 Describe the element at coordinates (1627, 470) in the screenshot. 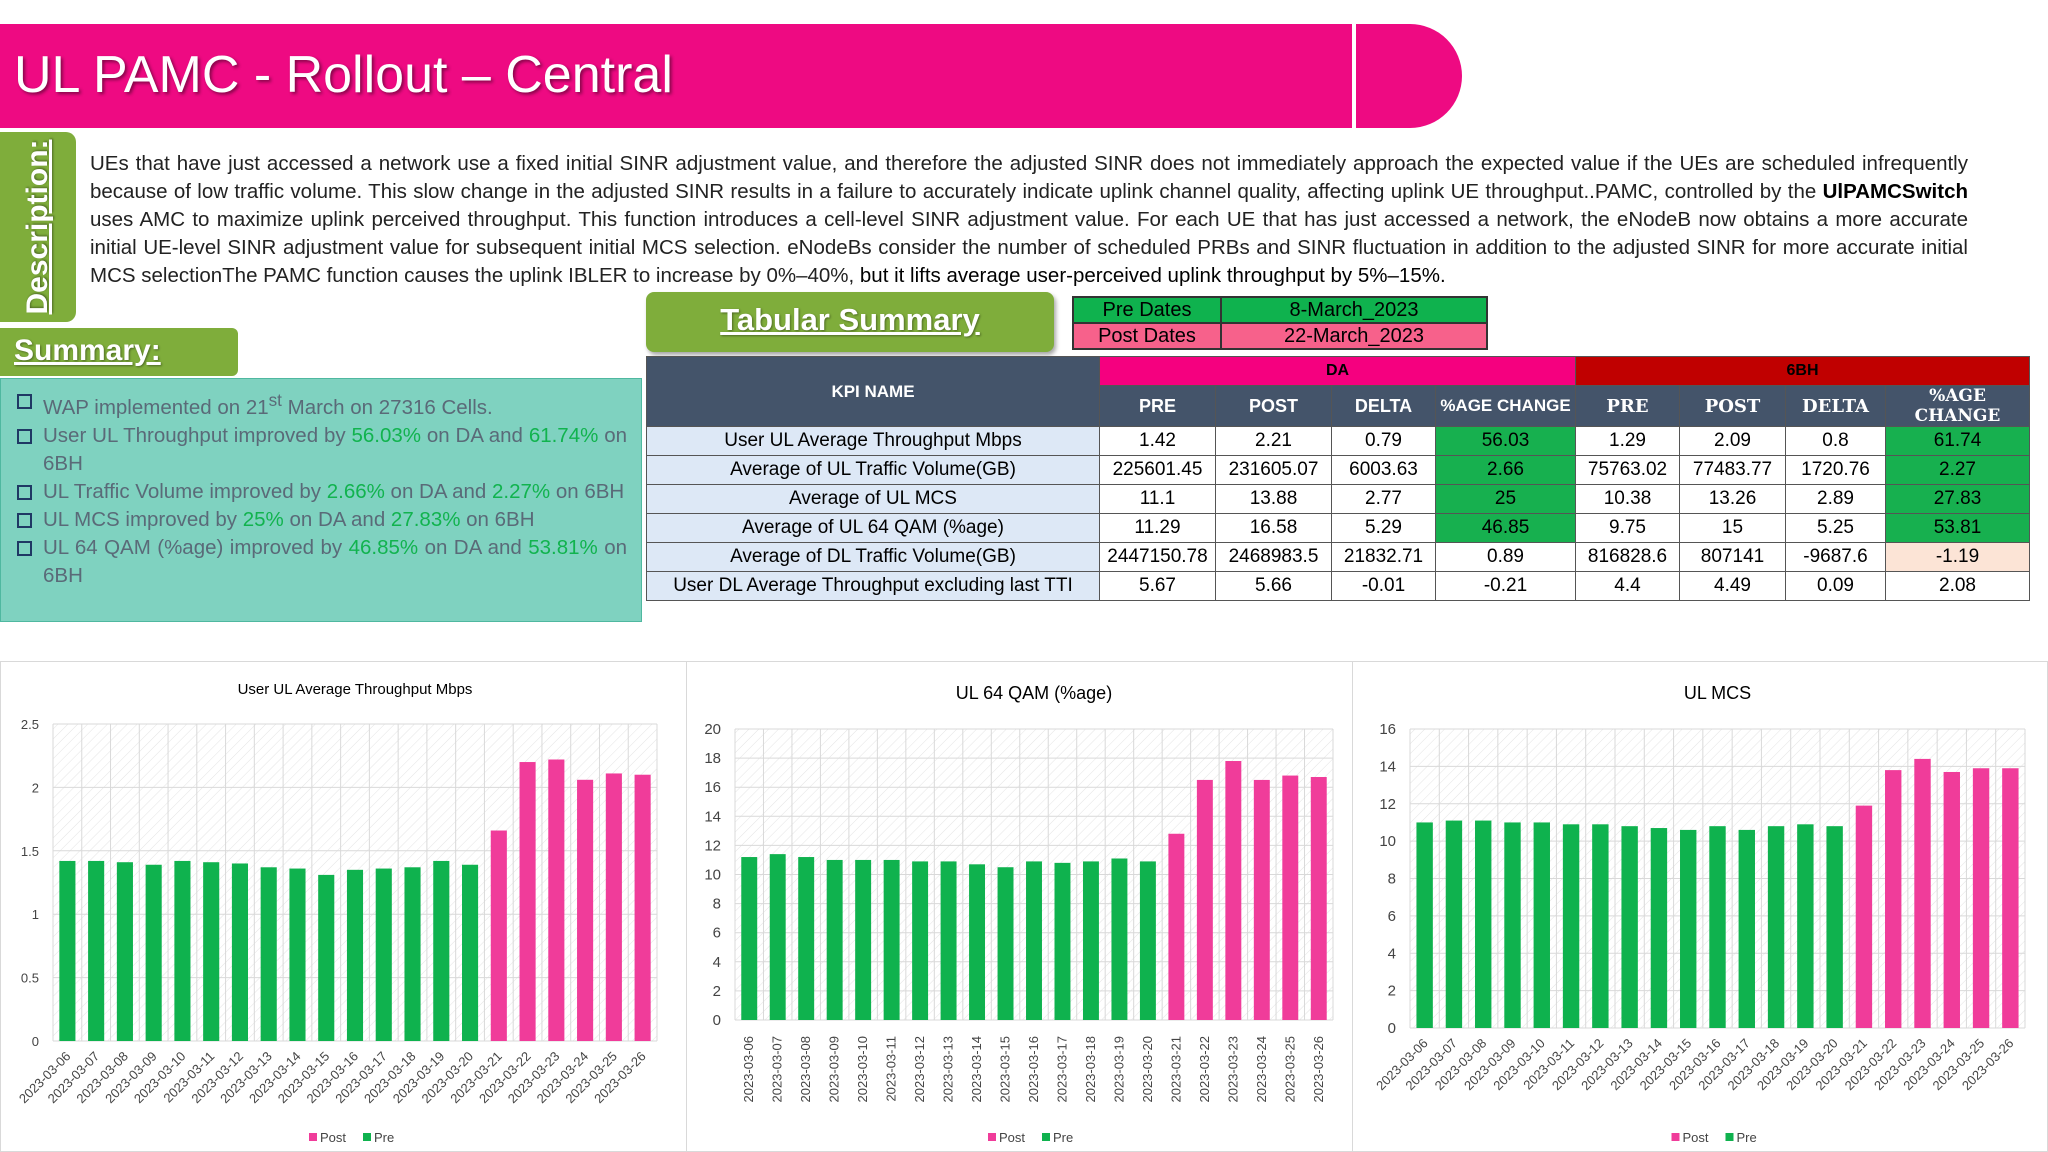

I see `kpi-cell-bh-pre: 75763.02` at that location.